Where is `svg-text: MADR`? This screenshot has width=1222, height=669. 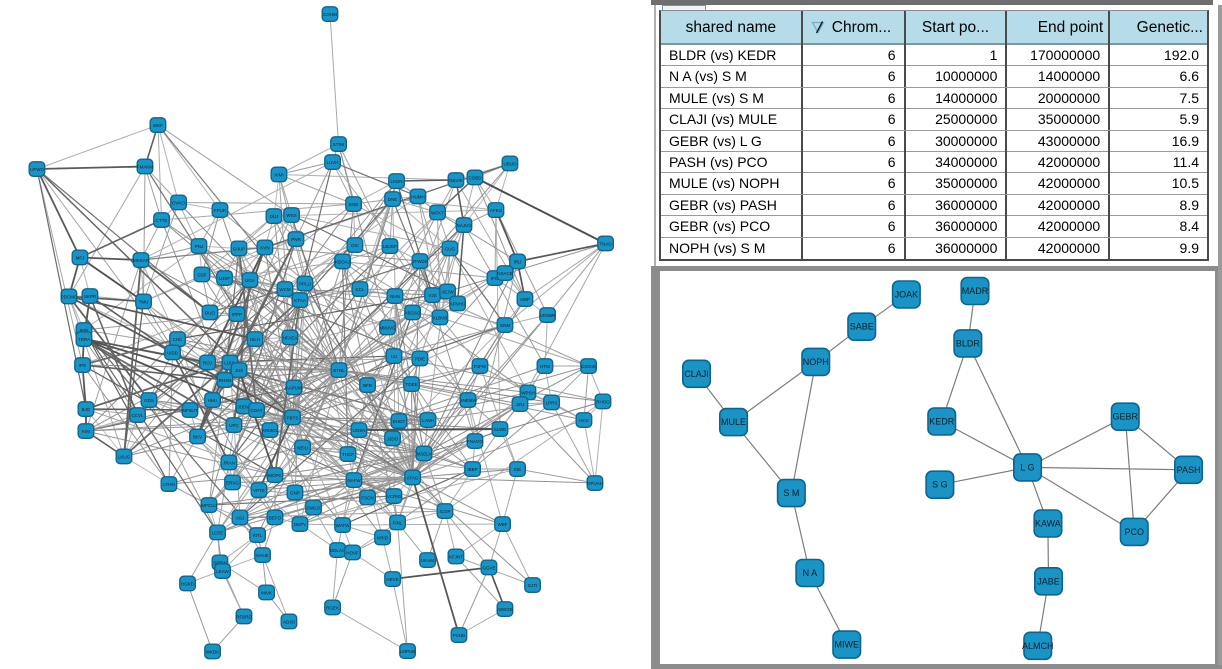
svg-text: MADR is located at coordinates (975, 291).